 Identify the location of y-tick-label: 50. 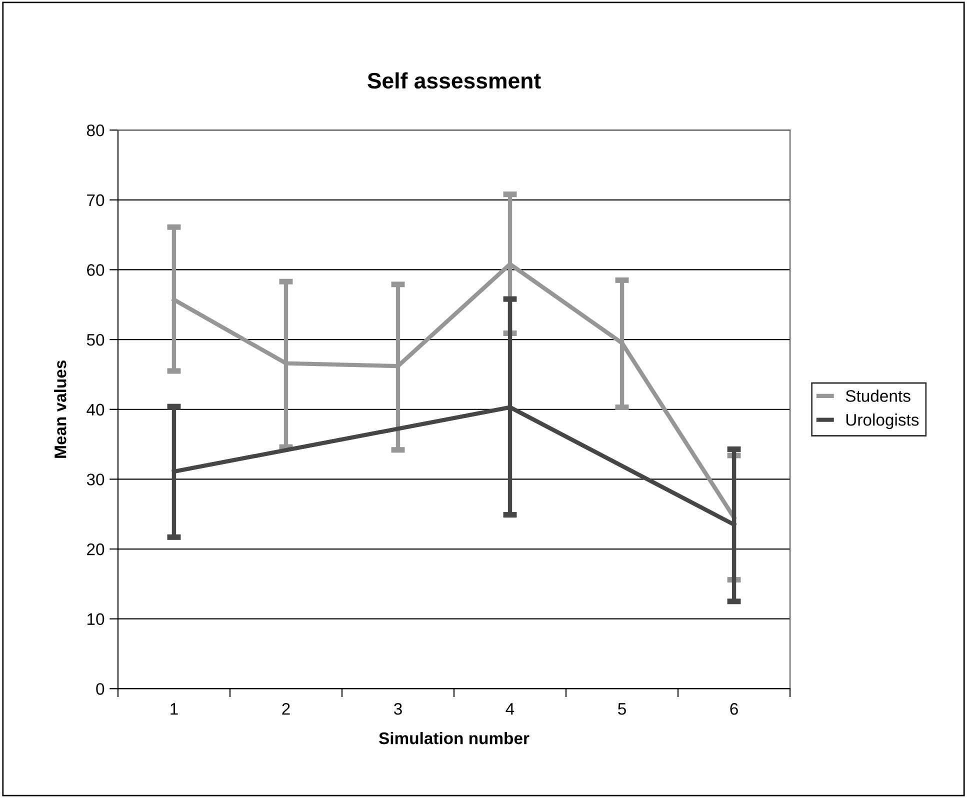
(95, 340).